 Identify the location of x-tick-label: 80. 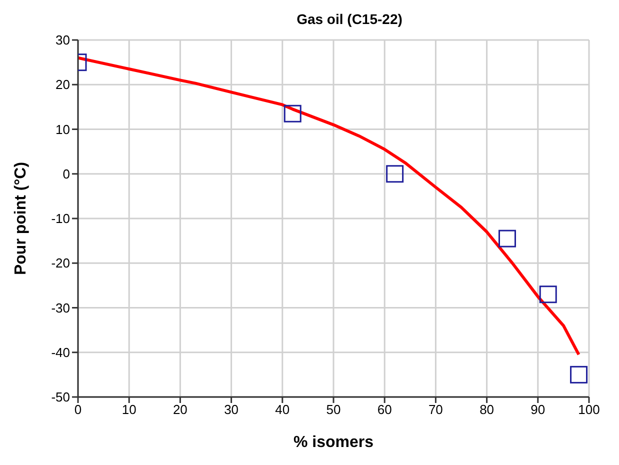
(487, 410).